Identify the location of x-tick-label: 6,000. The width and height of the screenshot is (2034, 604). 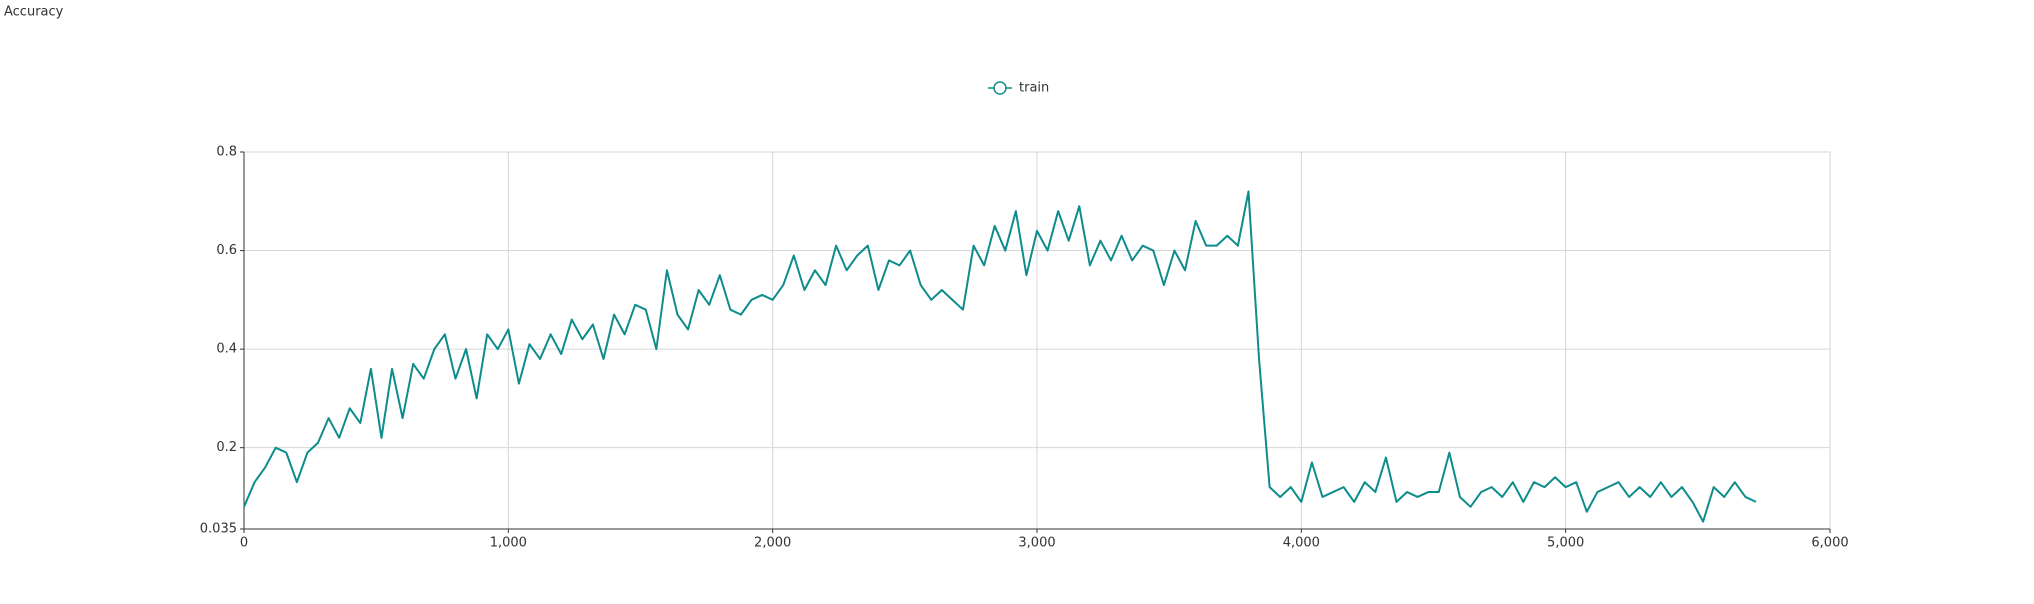
(1829, 543).